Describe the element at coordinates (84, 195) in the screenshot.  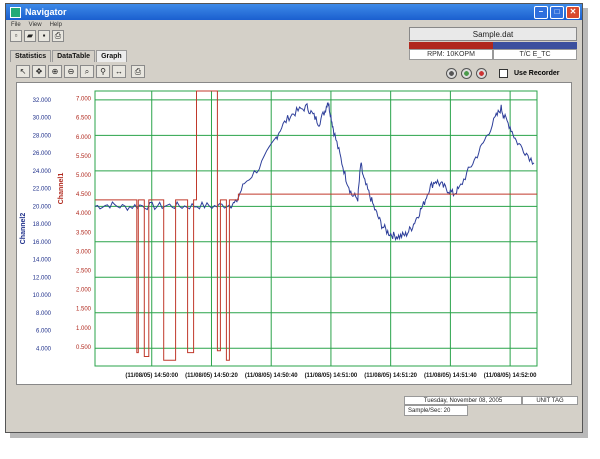
I see `y2-tick-label: 4.500` at that location.